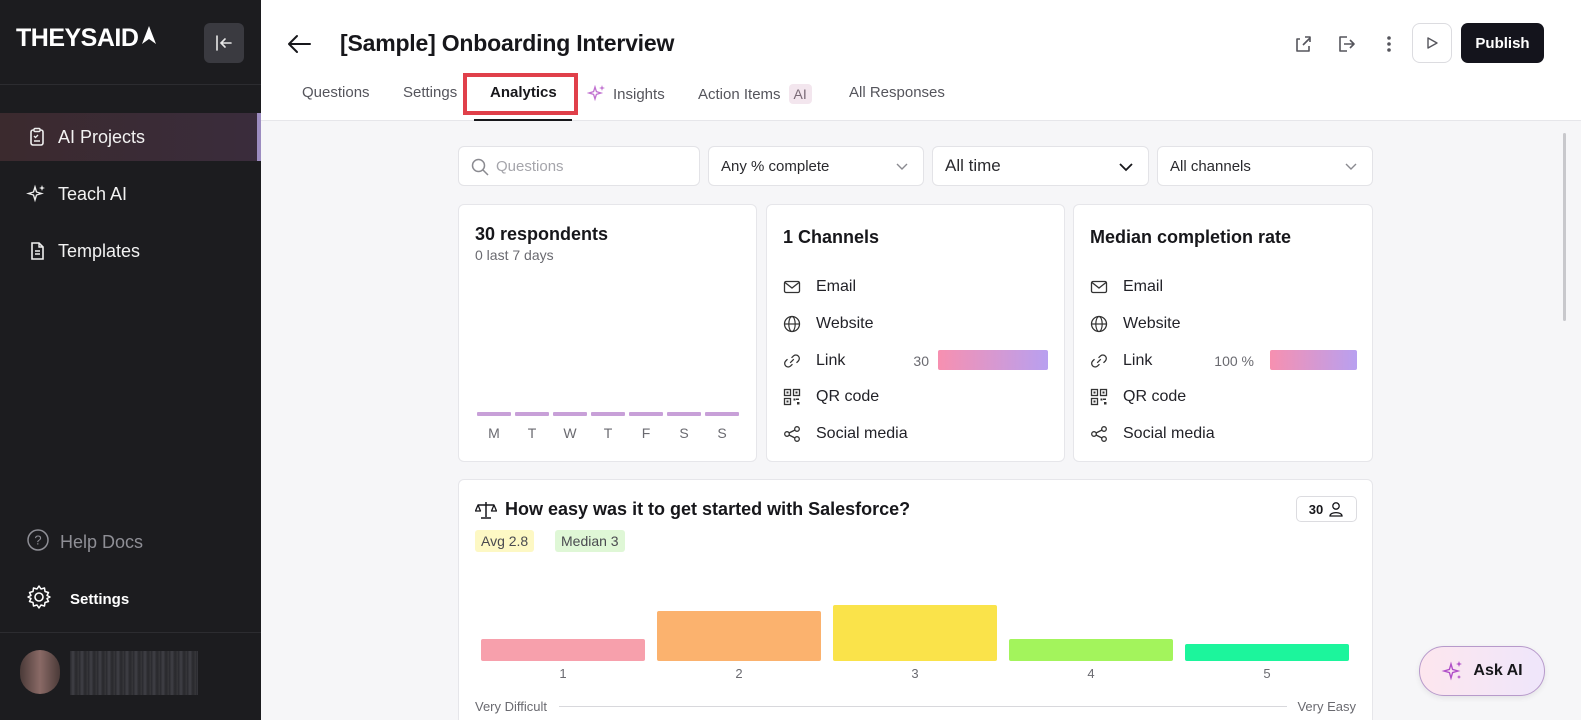  I want to click on export-button, so click(1346, 44).